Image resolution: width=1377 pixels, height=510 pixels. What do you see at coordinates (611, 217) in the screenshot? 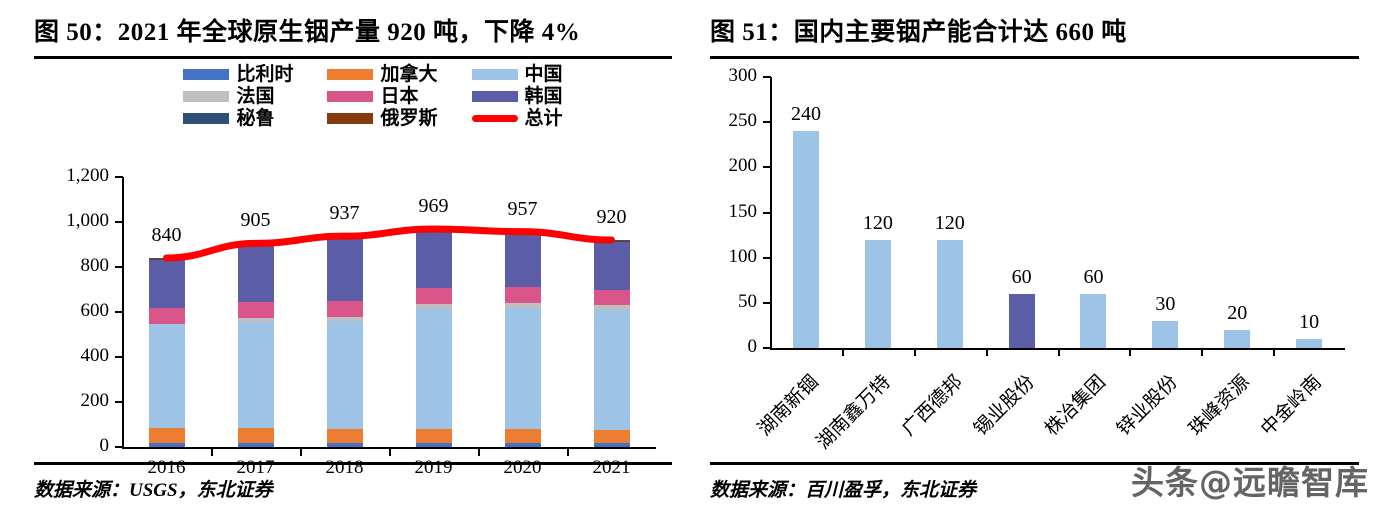
I see `bar-data-label: 920` at bounding box center [611, 217].